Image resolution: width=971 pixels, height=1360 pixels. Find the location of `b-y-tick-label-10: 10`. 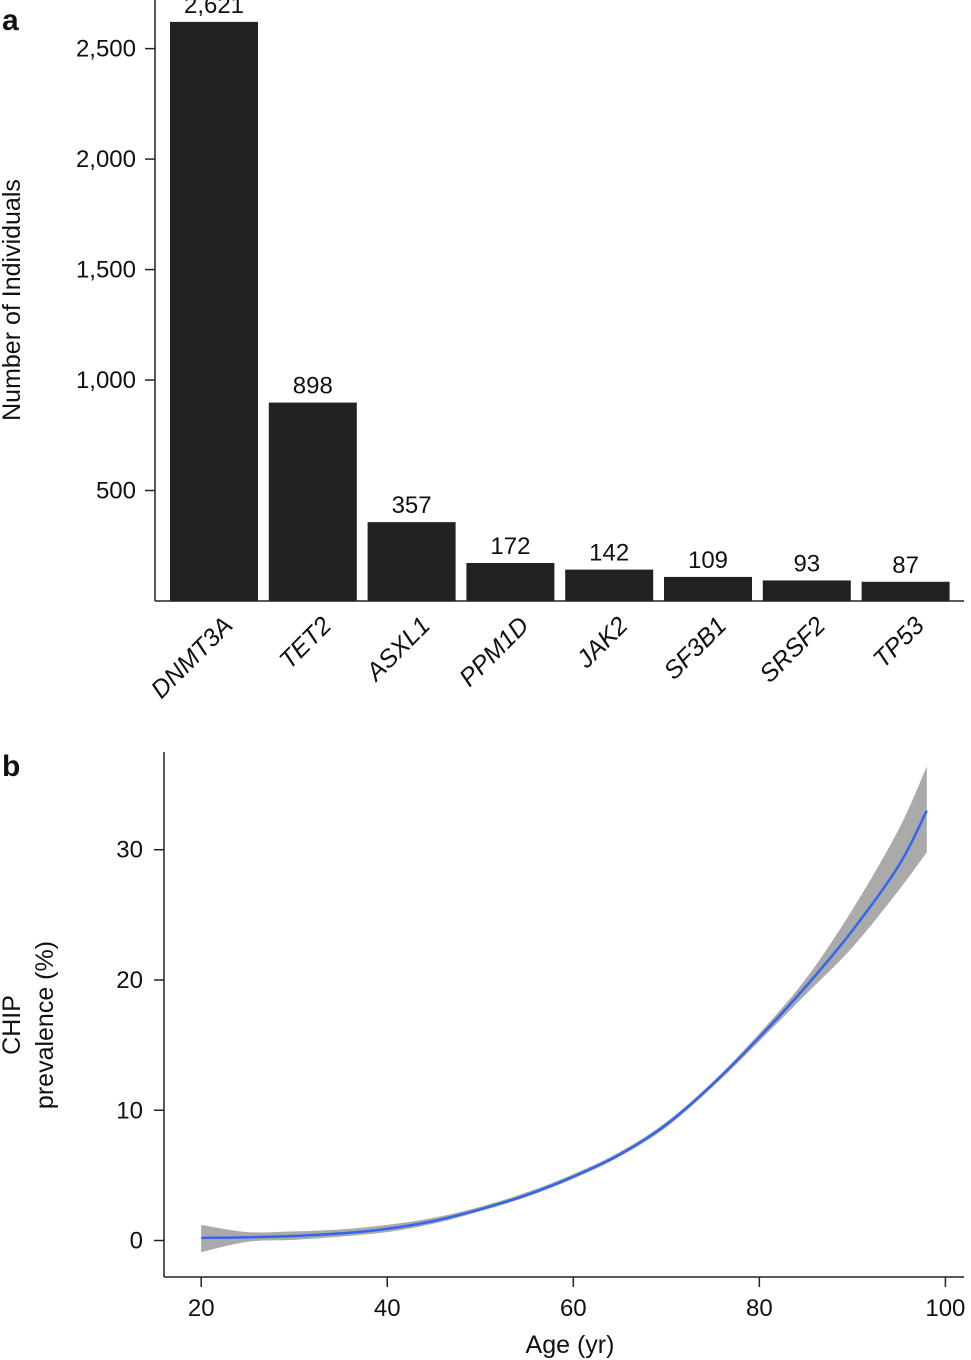

b-y-tick-label-10: 10 is located at coordinates (129, 1110).